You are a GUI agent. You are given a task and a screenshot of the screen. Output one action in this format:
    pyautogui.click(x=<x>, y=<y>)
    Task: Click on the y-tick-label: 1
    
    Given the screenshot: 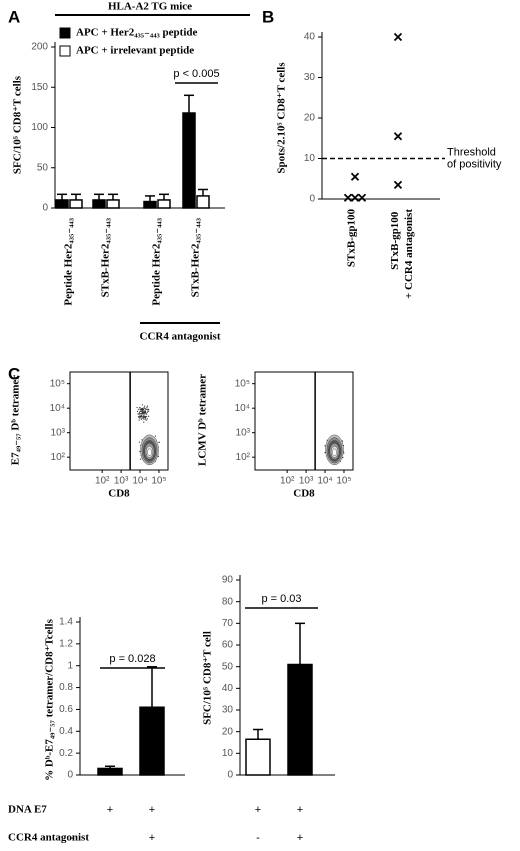 What is the action you would take?
    pyautogui.click(x=70, y=665)
    